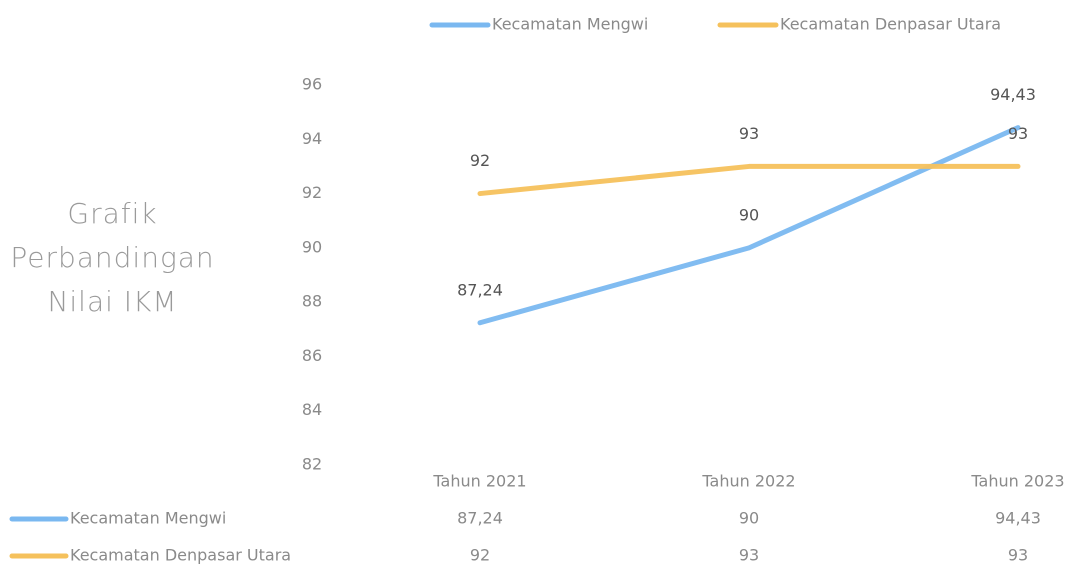 The height and width of the screenshot is (567, 1082). I want to click on y-tick-label: 86, so click(312, 355).